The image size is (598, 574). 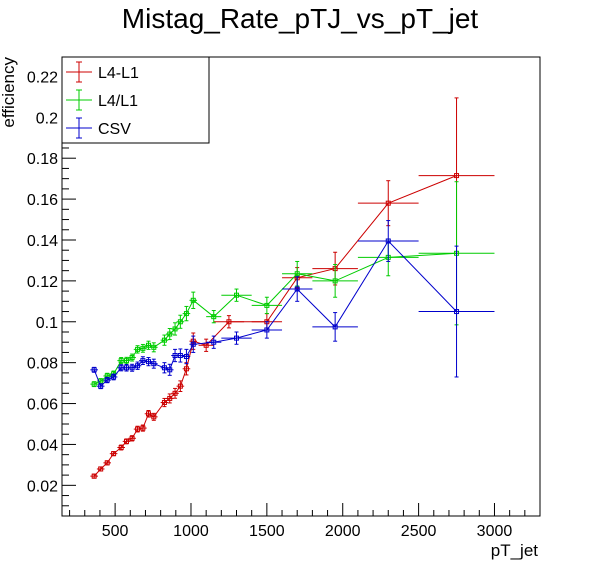 I want to click on y-axis-label: efficiency, so click(x=9, y=92).